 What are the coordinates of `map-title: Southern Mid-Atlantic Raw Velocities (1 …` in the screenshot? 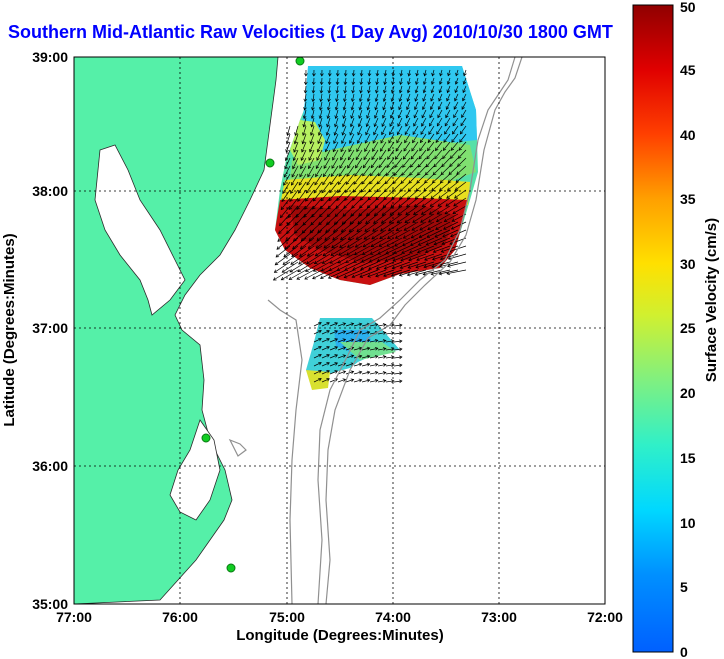 It's located at (310, 32).